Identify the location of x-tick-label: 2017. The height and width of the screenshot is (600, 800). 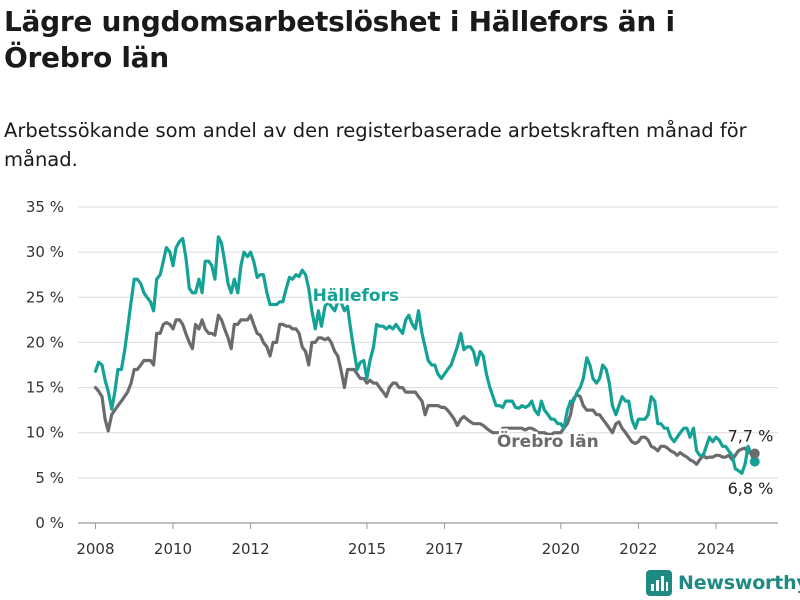
(444, 549).